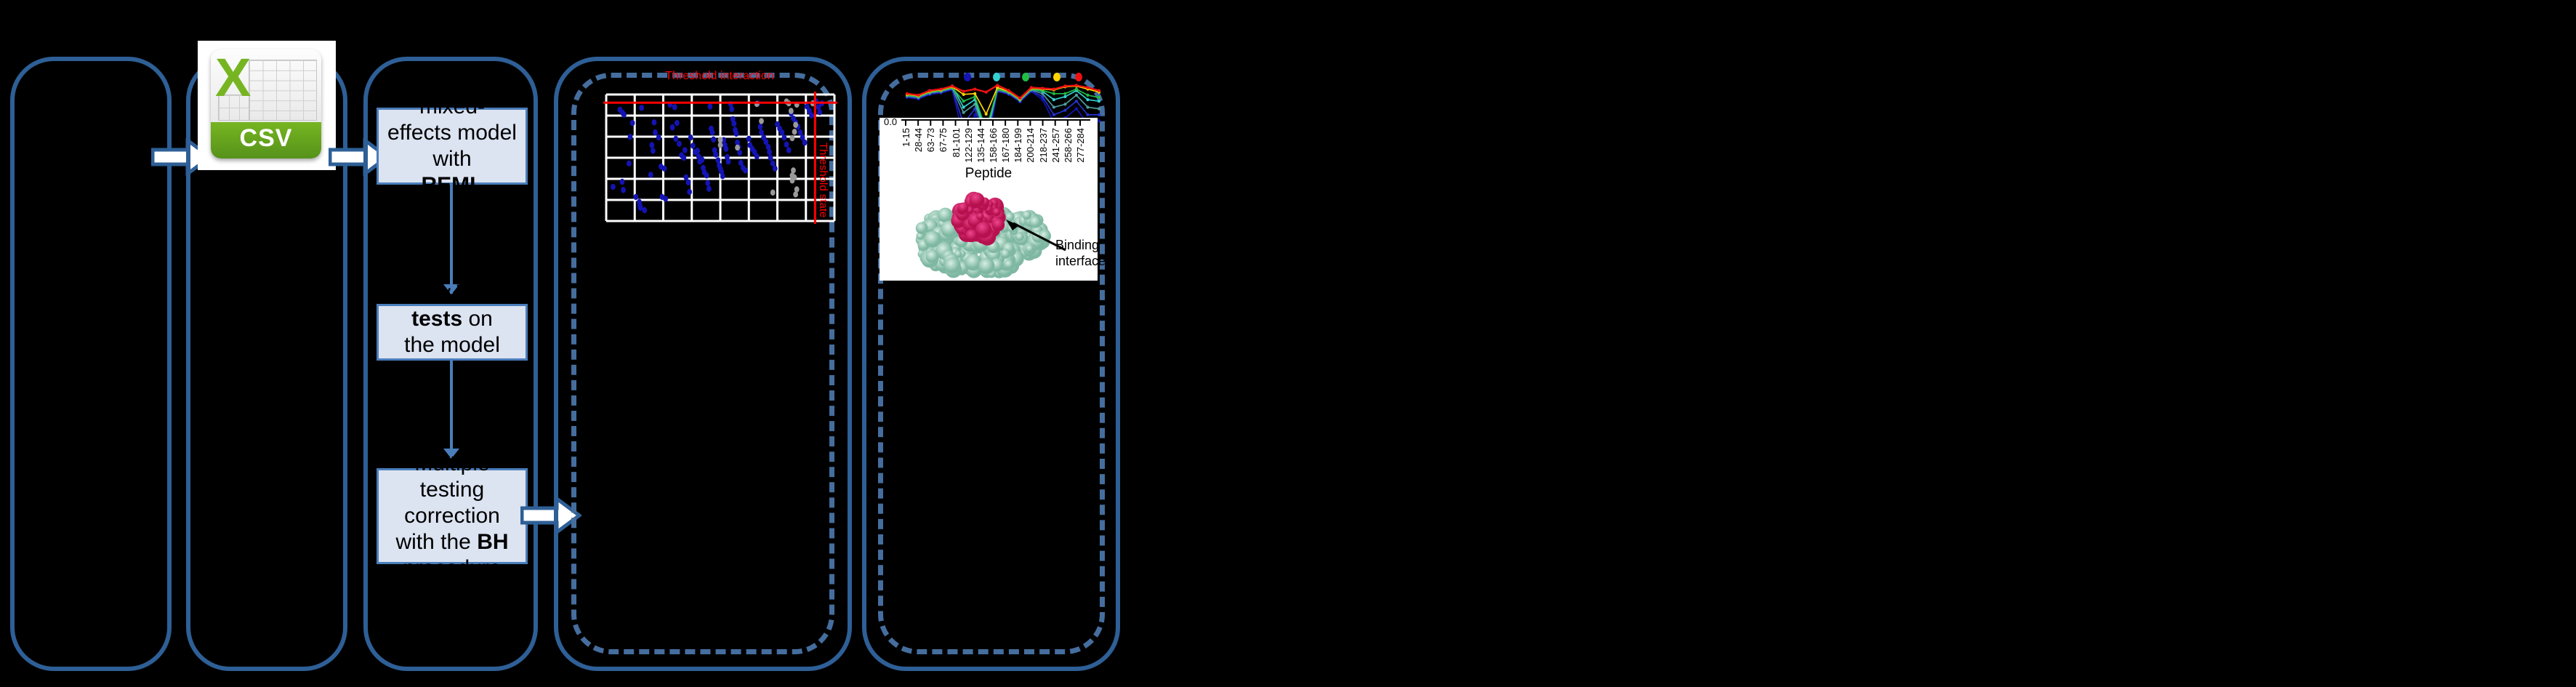 Image resolution: width=2576 pixels, height=687 pixels. Describe the element at coordinates (283, 90) in the screenshot. I see `csv-icon-grid-main` at that location.